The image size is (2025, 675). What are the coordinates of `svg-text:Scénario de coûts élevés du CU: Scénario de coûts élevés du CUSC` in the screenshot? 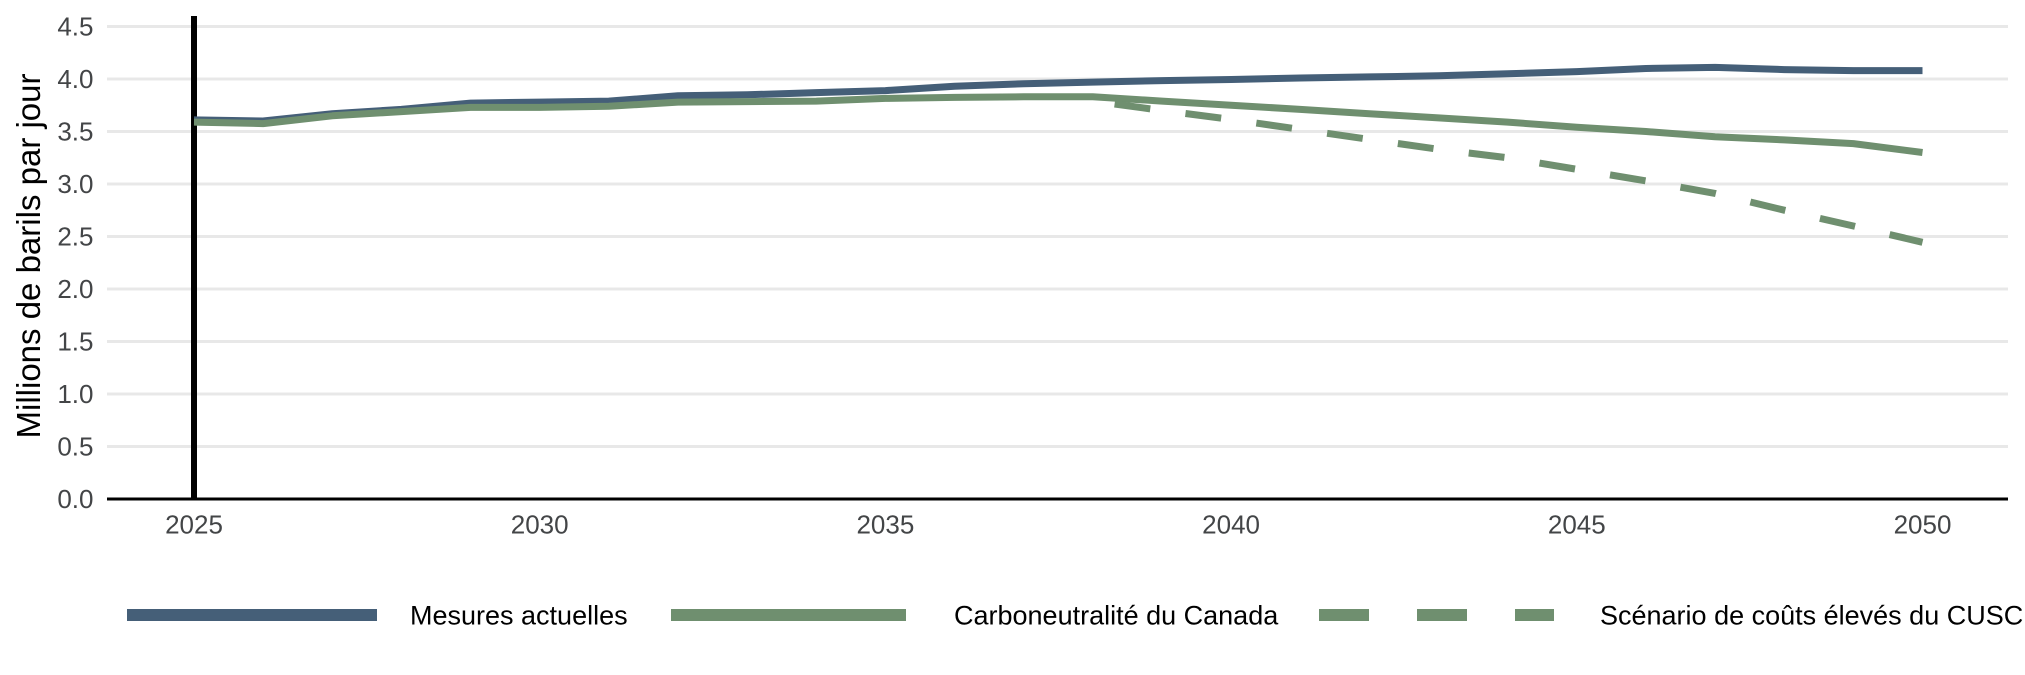 It's located at (1811, 616).